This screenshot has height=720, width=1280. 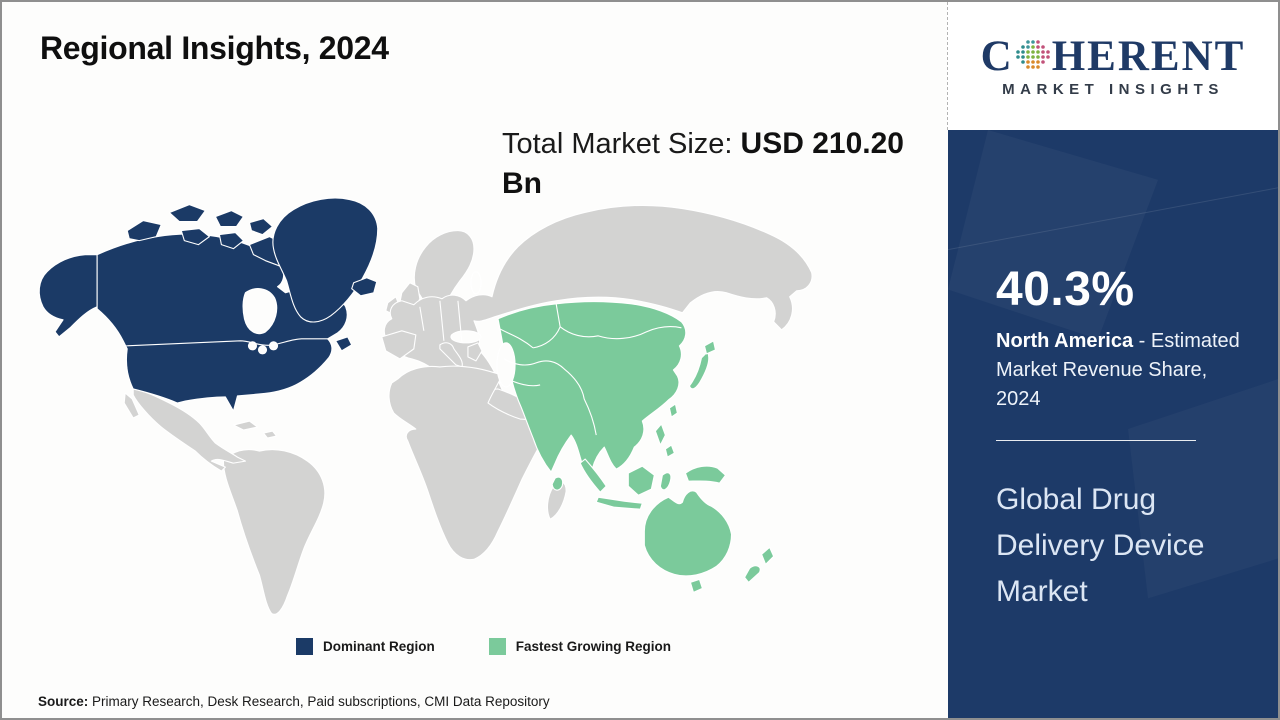 I want to click on europe-borders, so click(x=441, y=321).